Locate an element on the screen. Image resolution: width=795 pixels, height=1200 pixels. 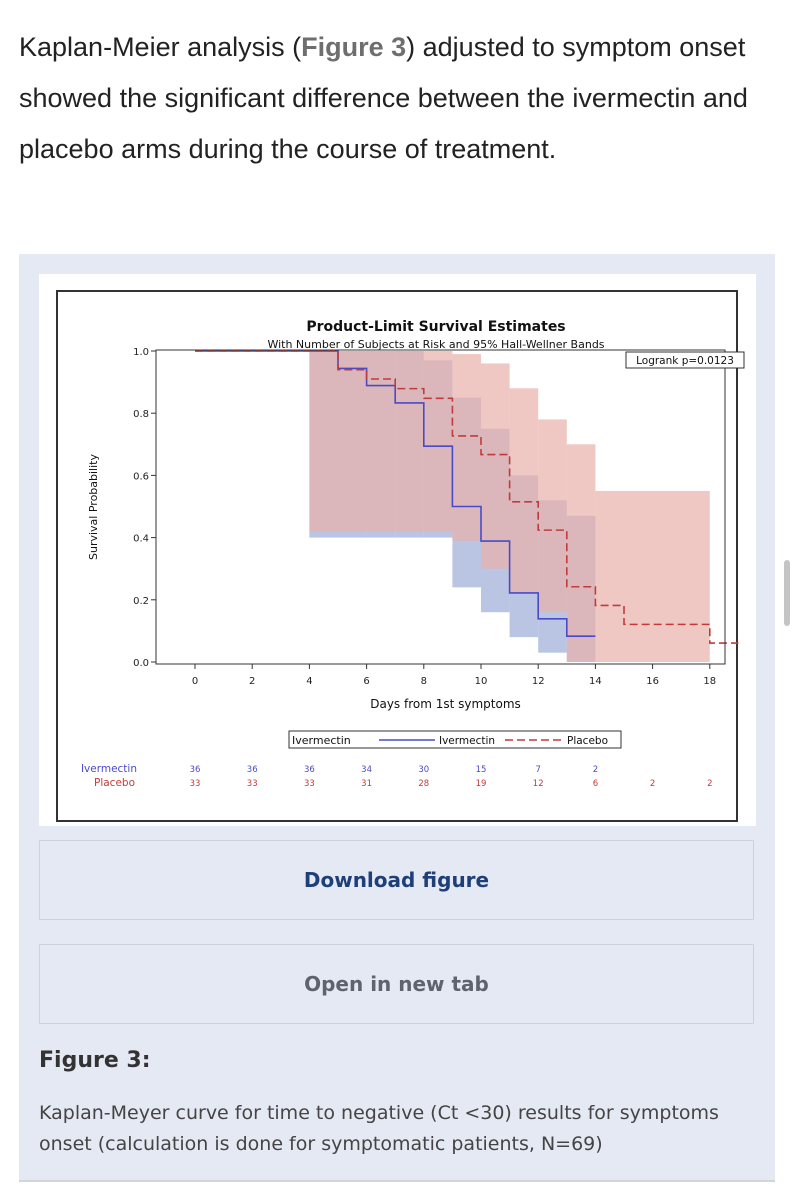
logrank-box is located at coordinates (685, 360).